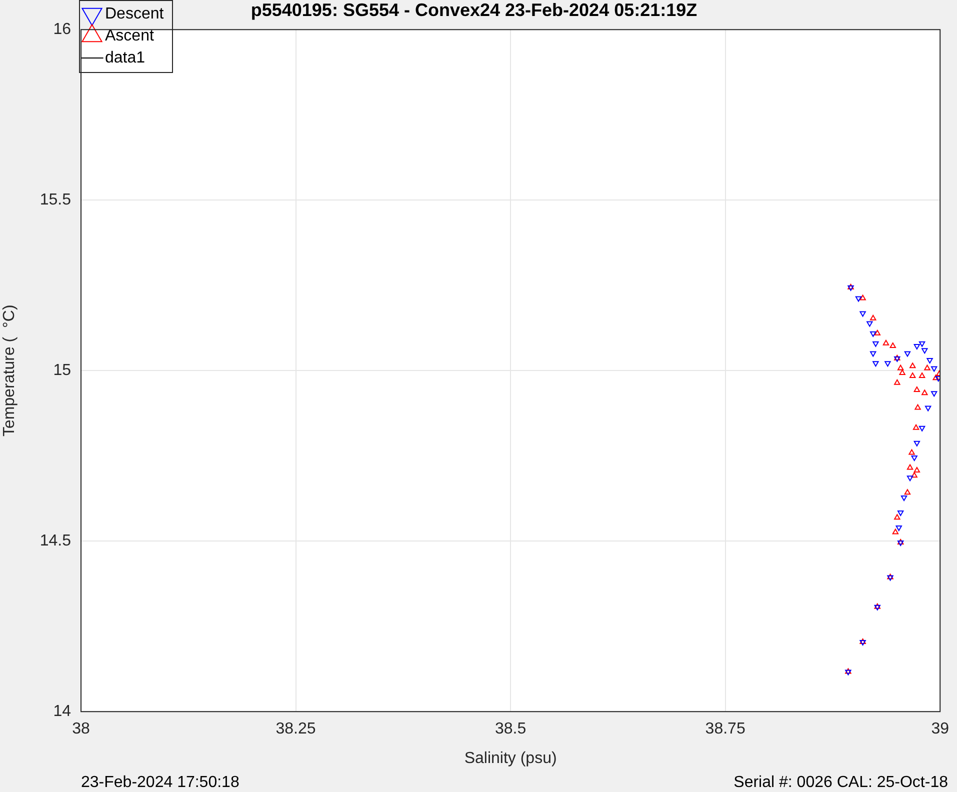 The height and width of the screenshot is (792, 957). Describe the element at coordinates (129, 35) in the screenshot. I see `legend-label: Ascent` at that location.